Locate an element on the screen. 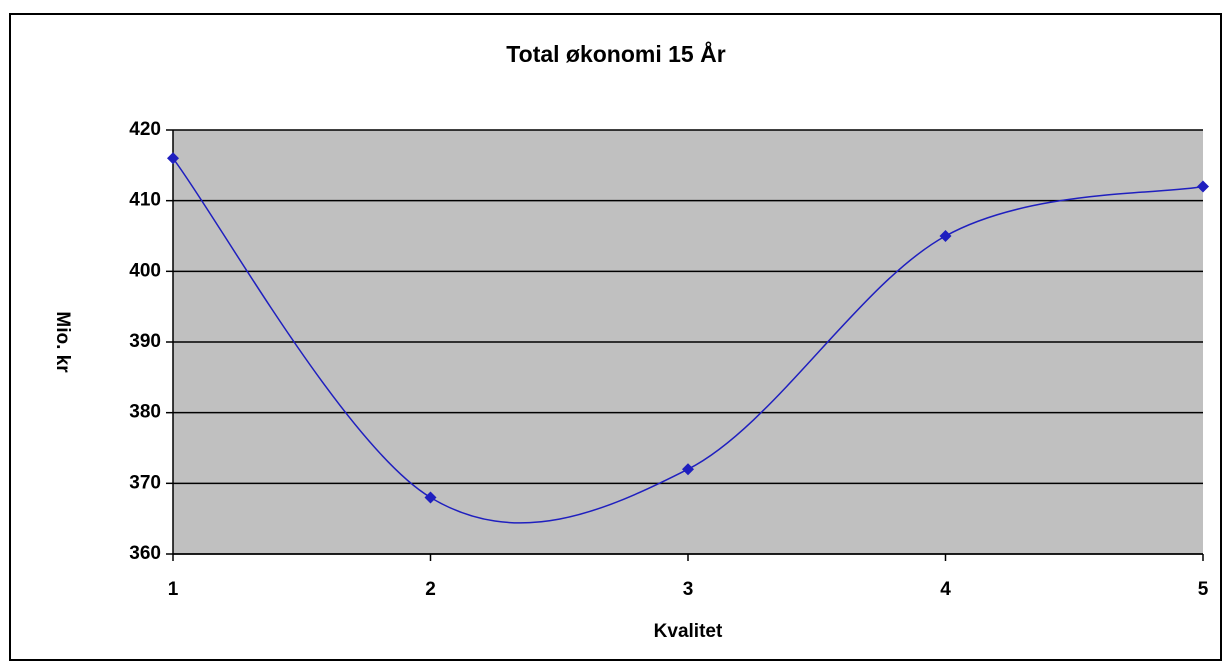  y-tick-label: 380 is located at coordinates (145, 412).